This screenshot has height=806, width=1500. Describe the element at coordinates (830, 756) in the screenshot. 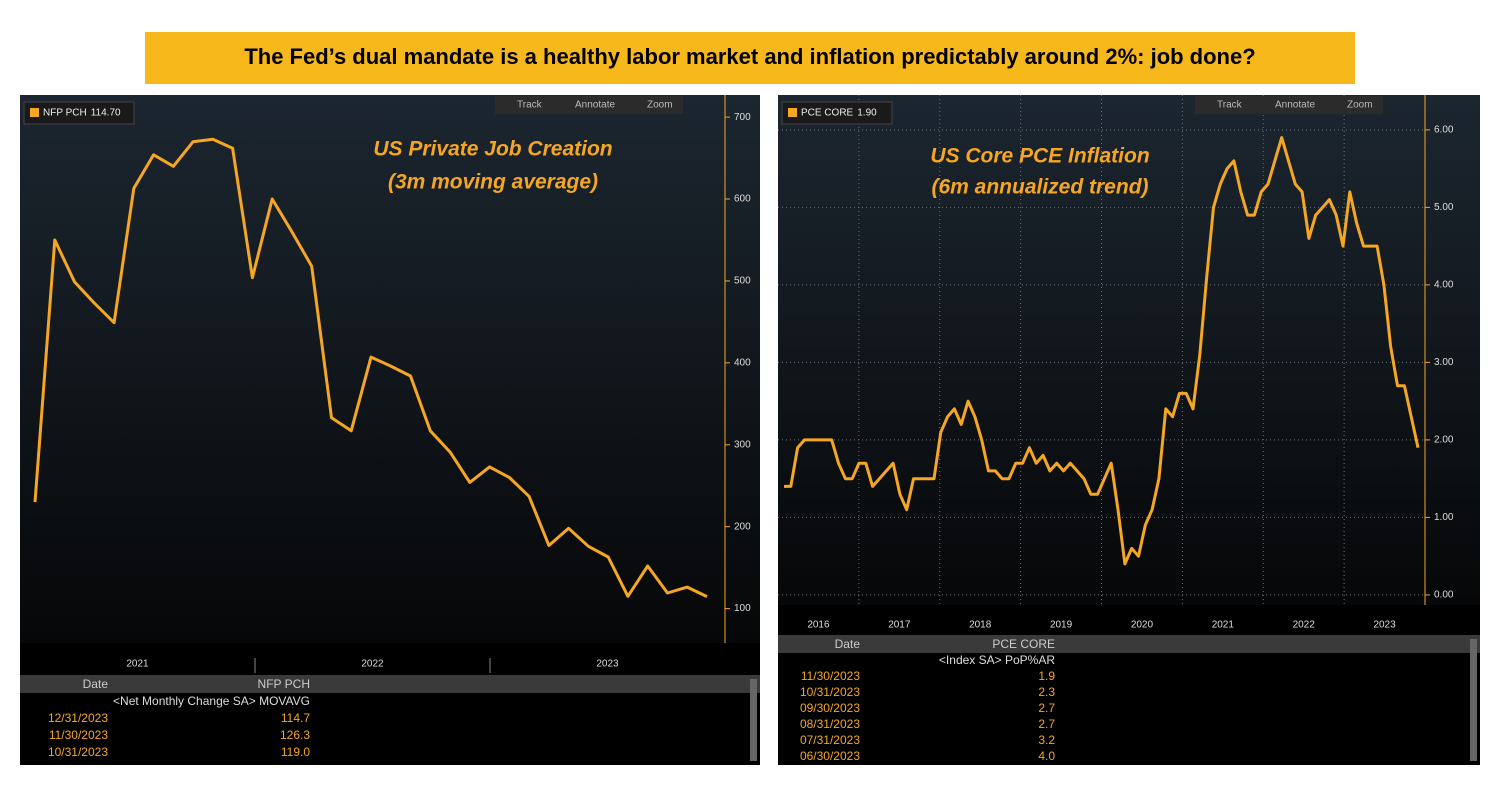

I see `table-date: 06/30/2023` at that location.